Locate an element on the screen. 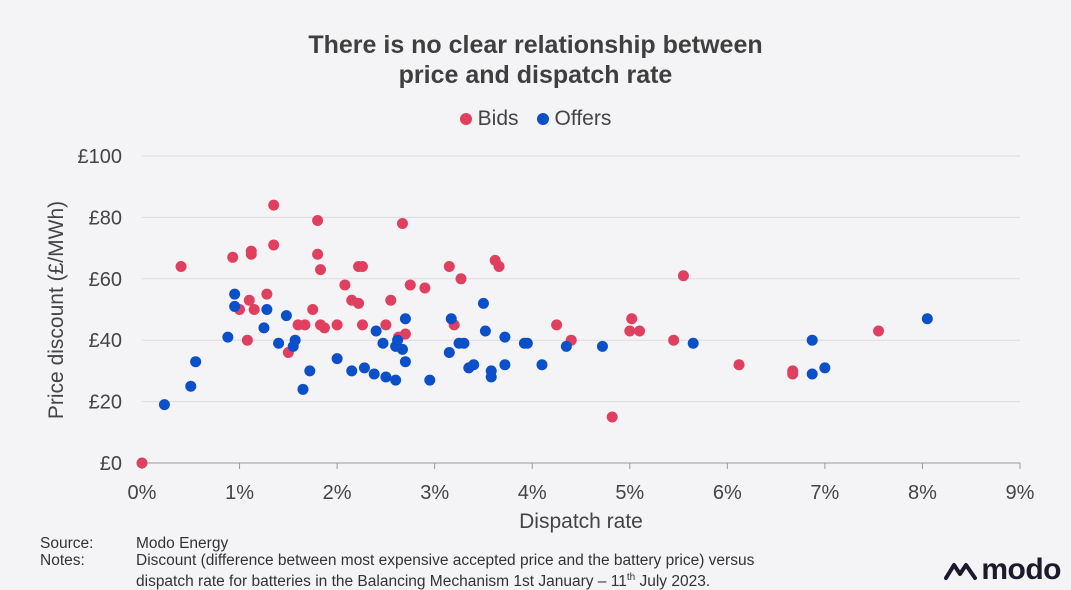 Image resolution: width=1071 pixels, height=590 pixels. modo-logo: modo is located at coordinates (1002, 570).